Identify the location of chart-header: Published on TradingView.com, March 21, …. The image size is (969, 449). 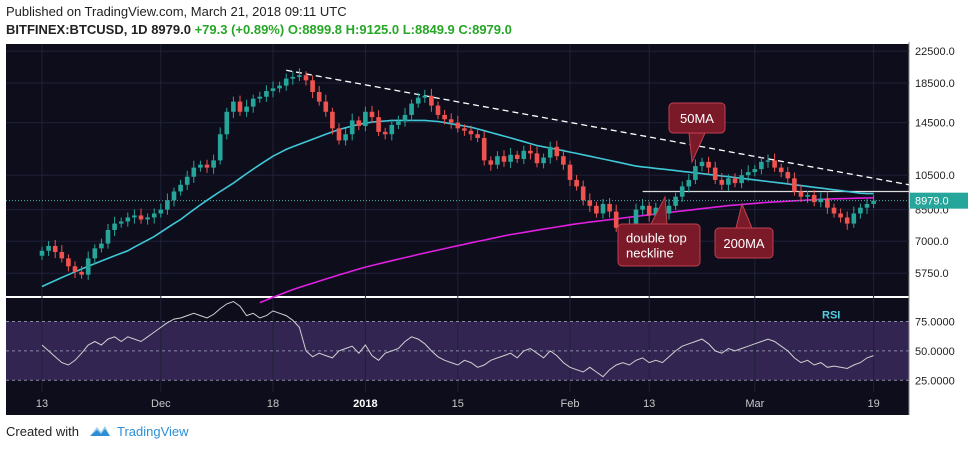
(484, 21).